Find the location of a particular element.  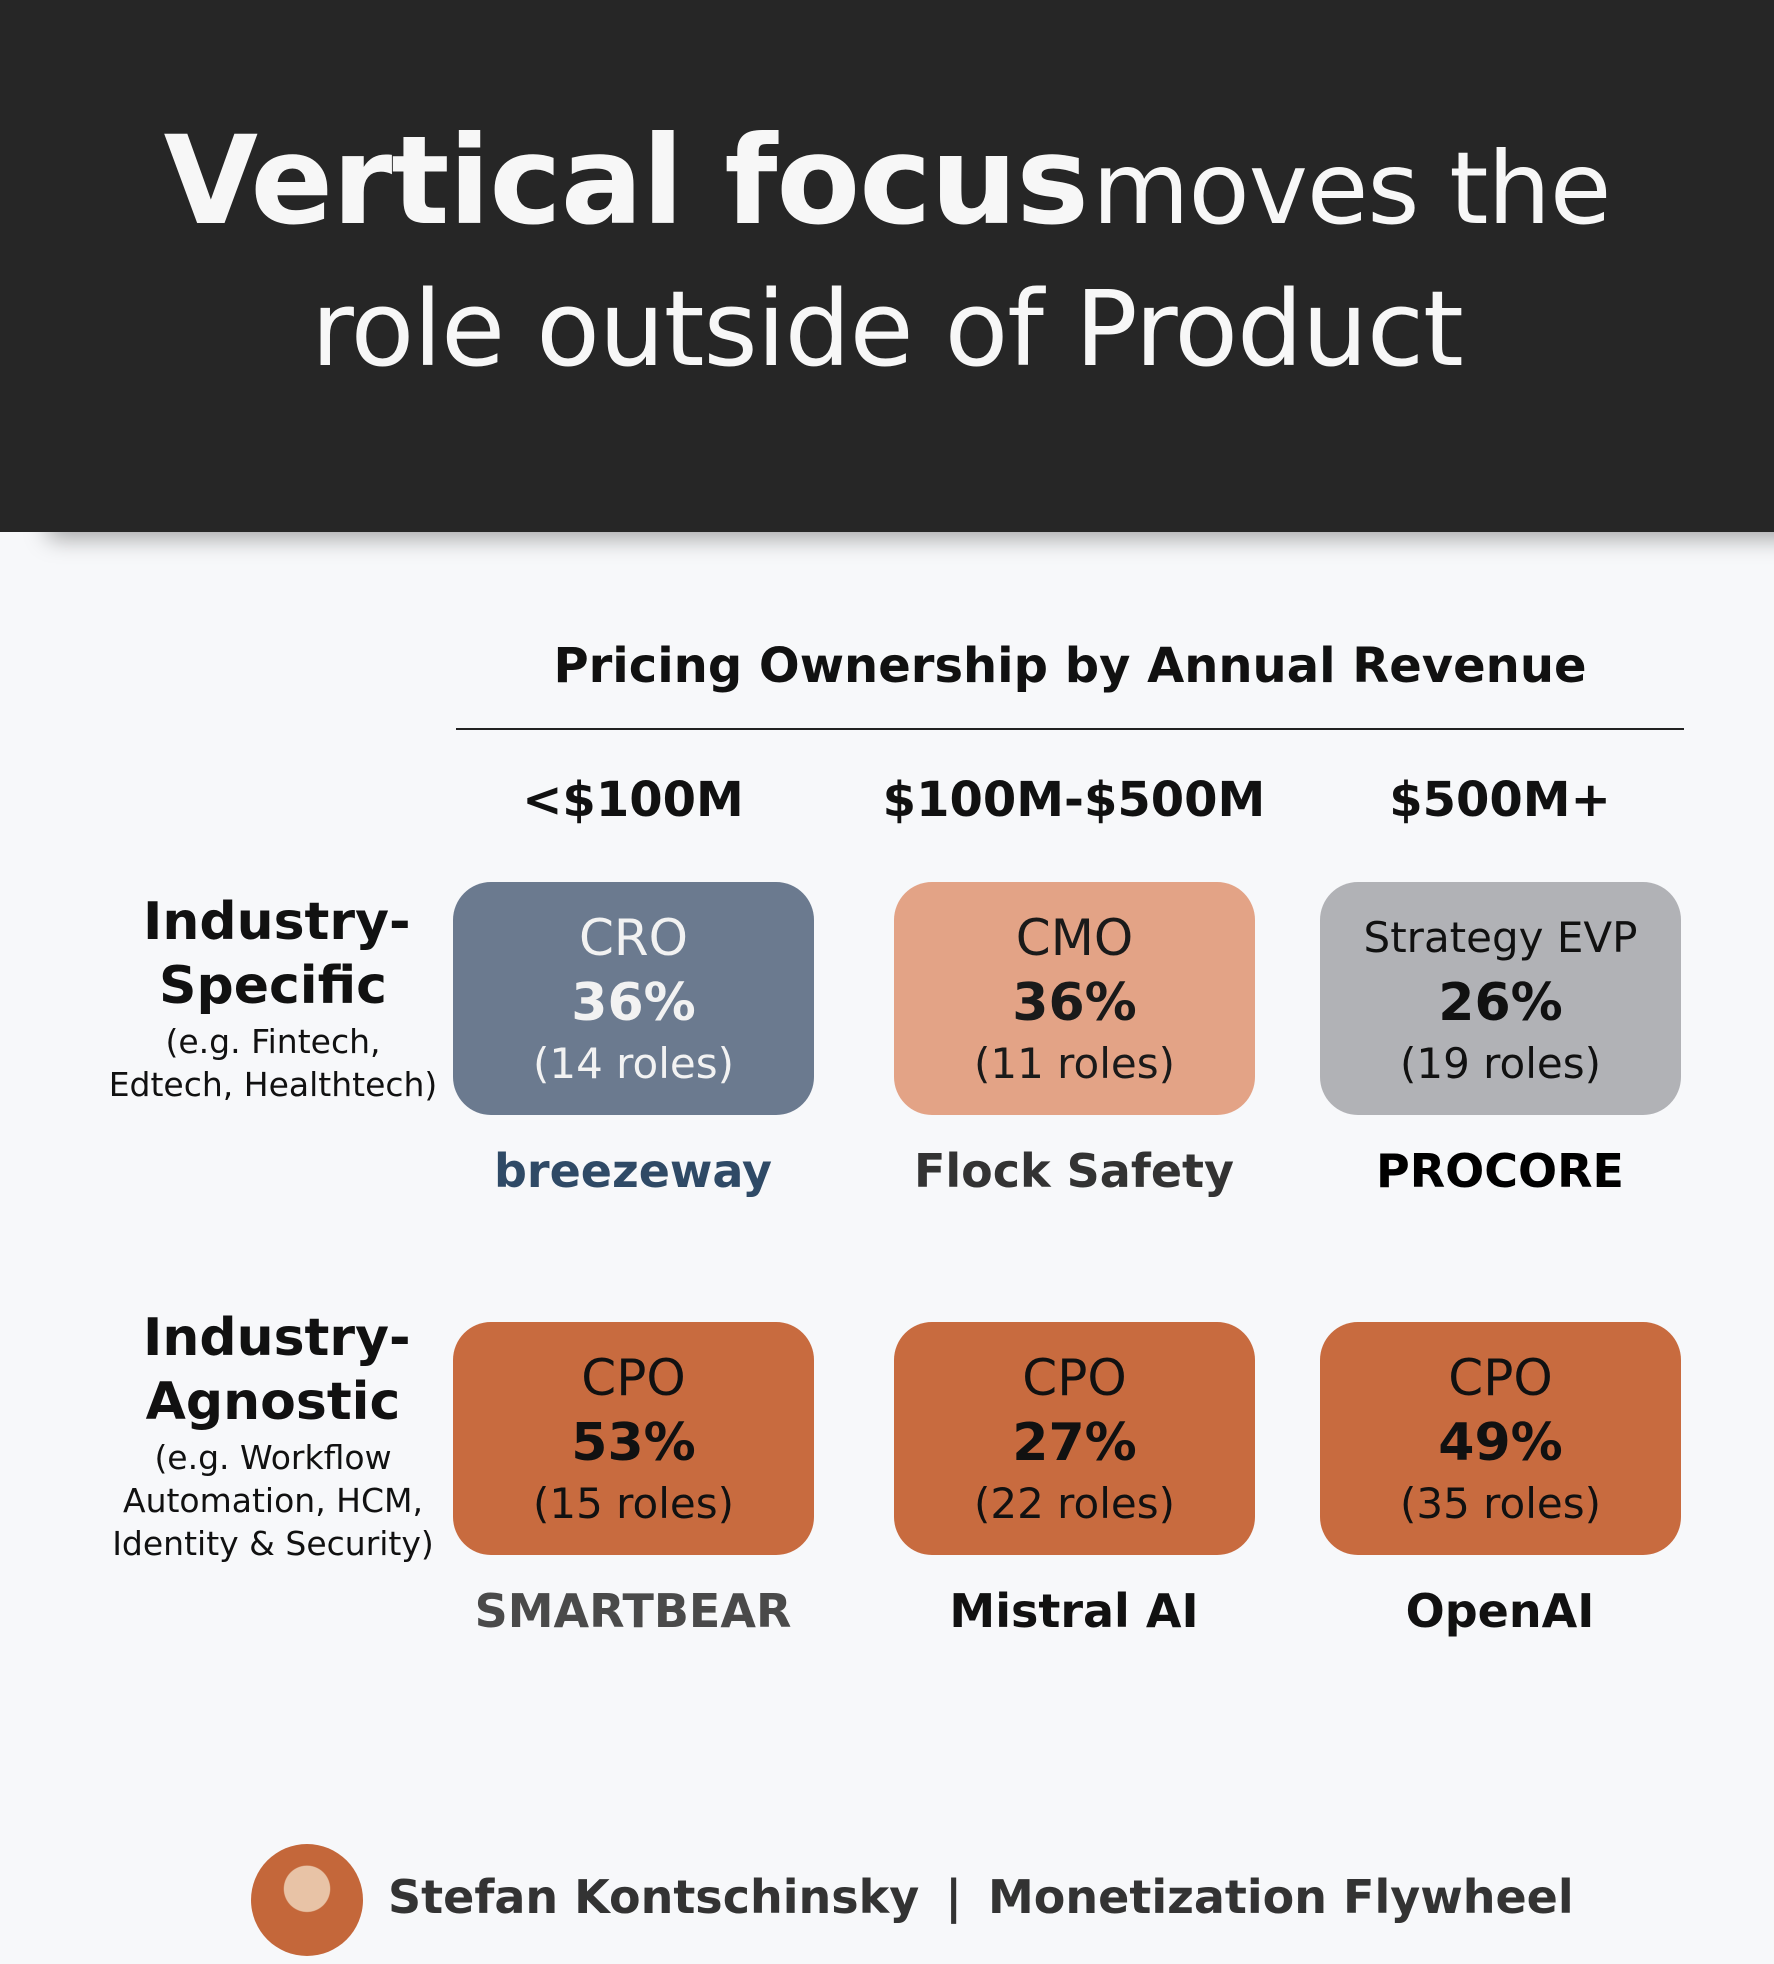

author-photo is located at coordinates (307, 1900).